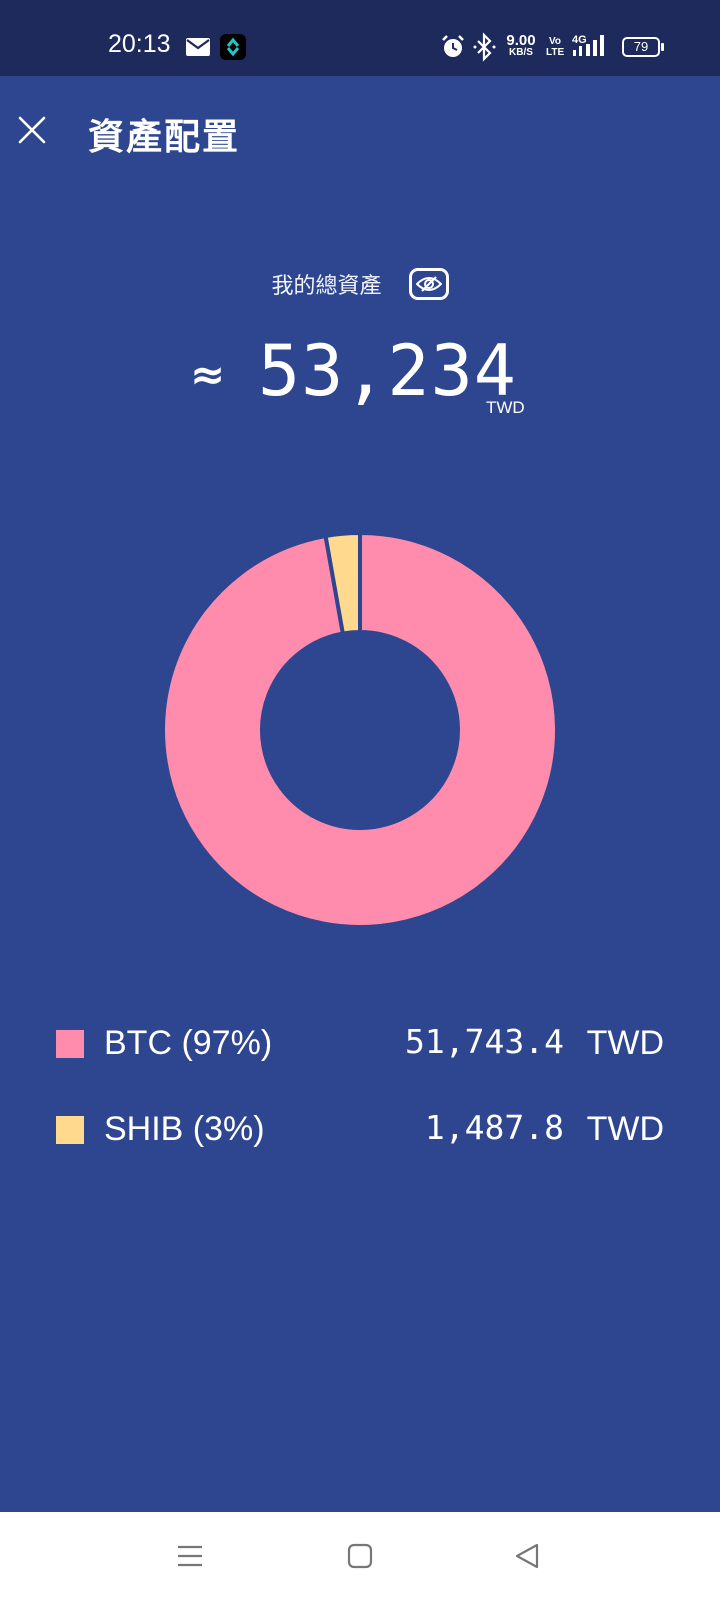  I want to click on total-assets-label: 我的總資產, so click(326, 286).